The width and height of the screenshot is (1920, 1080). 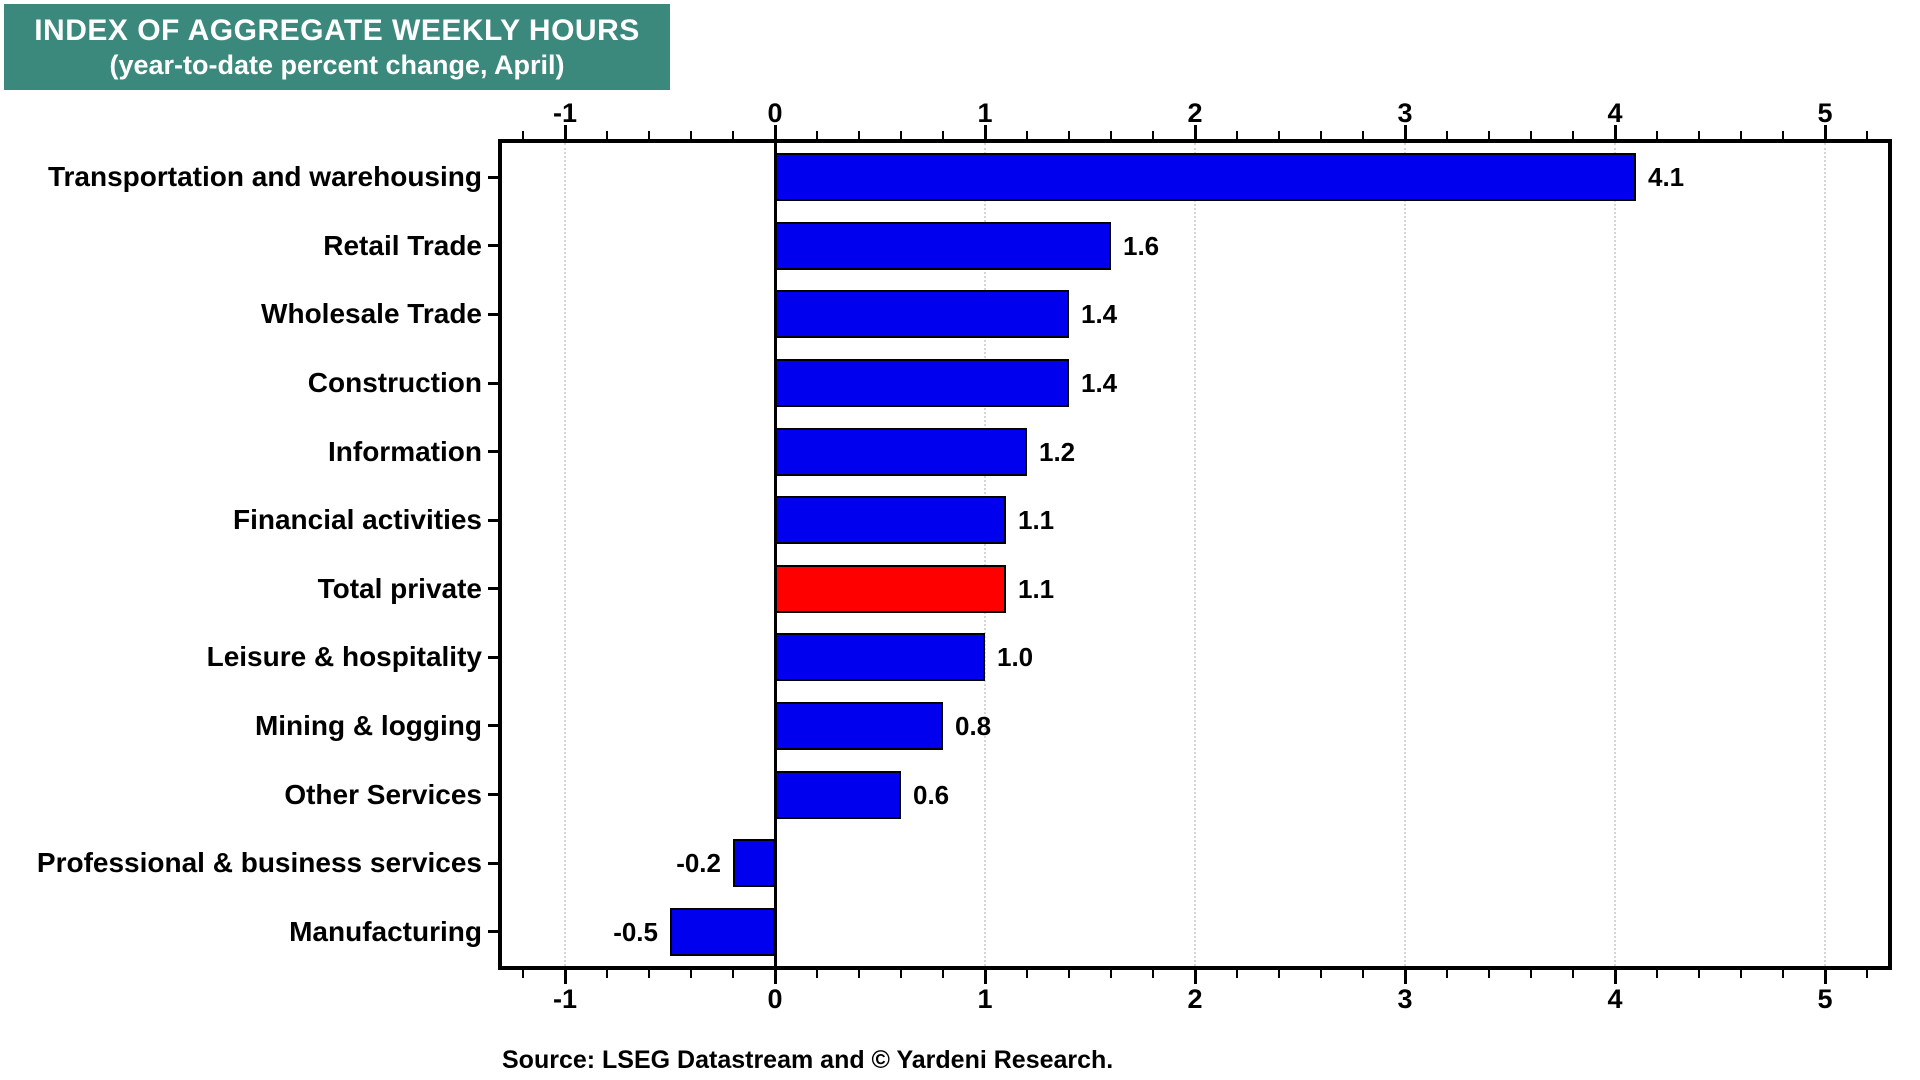 What do you see at coordinates (383, 794) in the screenshot?
I see `category-label: Other Services` at bounding box center [383, 794].